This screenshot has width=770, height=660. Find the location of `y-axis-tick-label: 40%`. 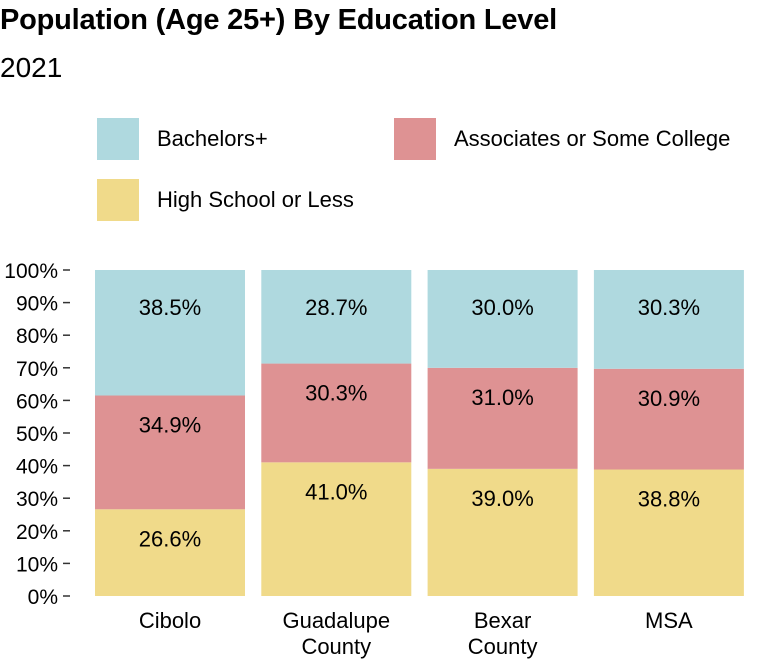

y-axis-tick-label: 40% is located at coordinates (37, 467).